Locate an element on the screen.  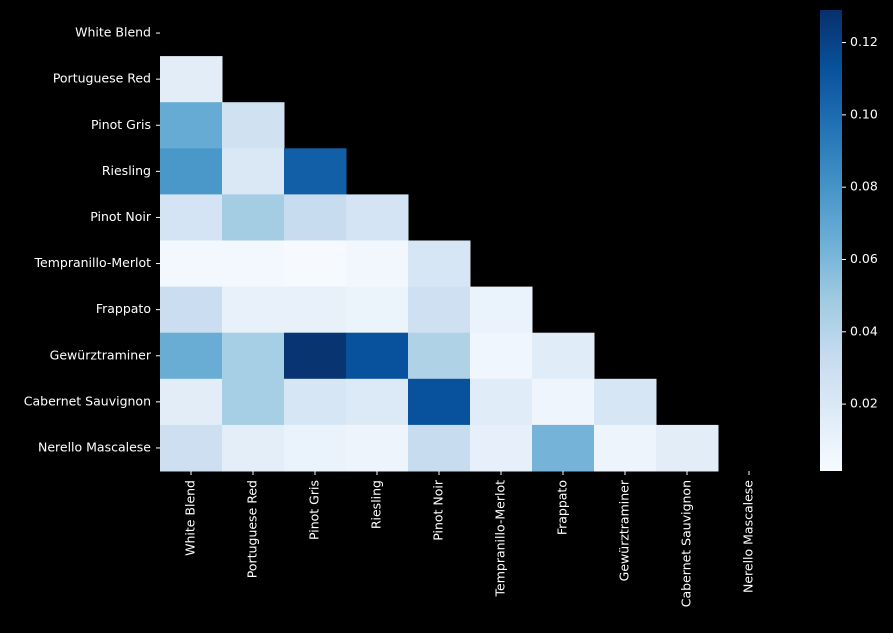
colorbar-tick-label: 0.06 is located at coordinates (864, 258).